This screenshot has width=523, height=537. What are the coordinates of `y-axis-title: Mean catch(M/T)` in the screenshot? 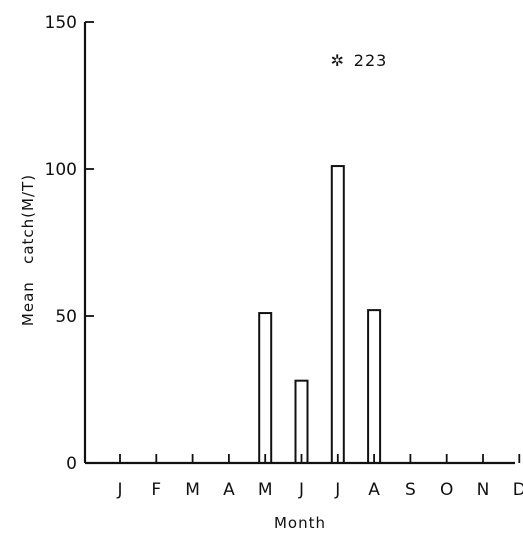 It's located at (28, 250).